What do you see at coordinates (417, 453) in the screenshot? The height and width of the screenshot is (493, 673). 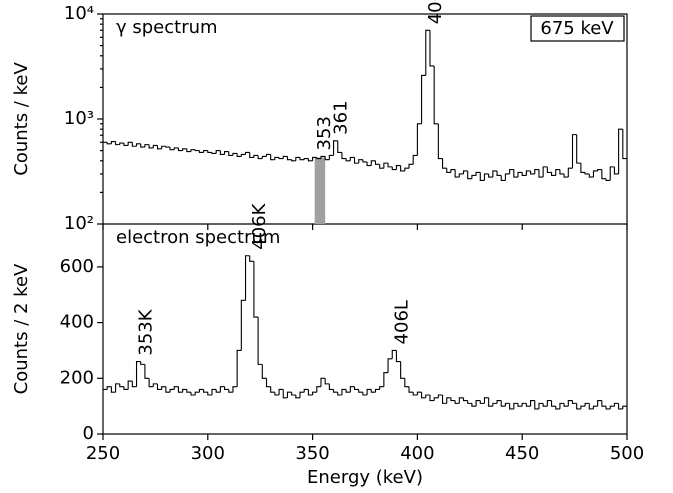 I see `x-tick-label: 400` at bounding box center [417, 453].